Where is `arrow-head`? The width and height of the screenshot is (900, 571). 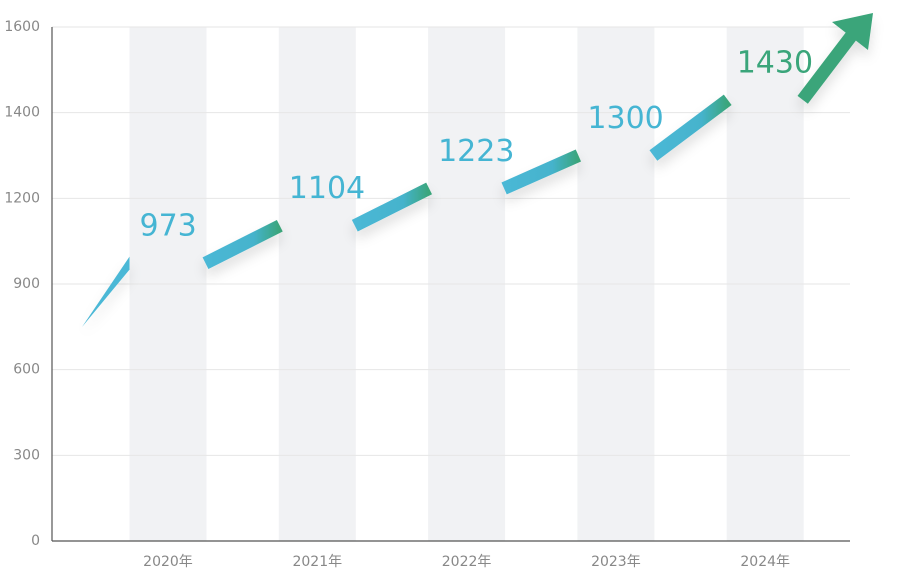 arrow-head is located at coordinates (852, 31).